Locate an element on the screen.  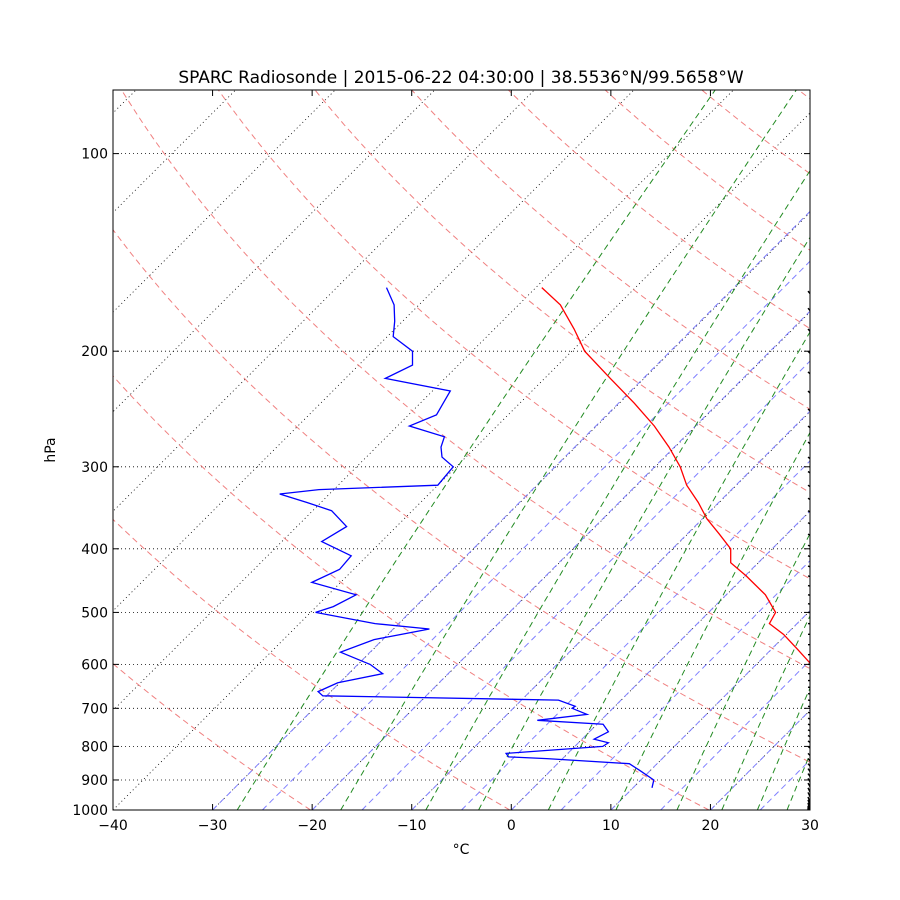
y-tick-label-900: 900 is located at coordinates (94, 781).